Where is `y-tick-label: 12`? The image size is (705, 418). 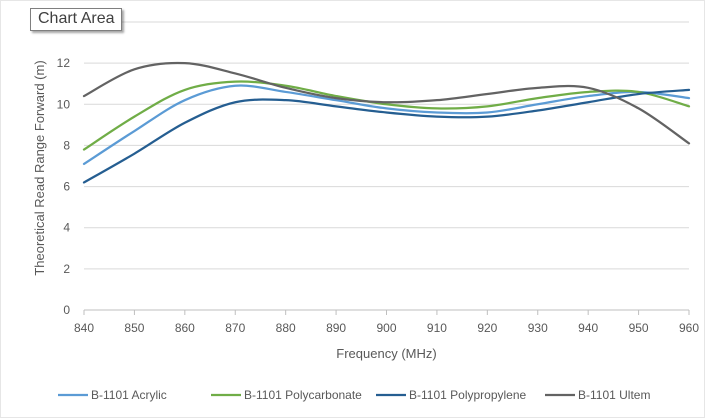 y-tick-label: 12 is located at coordinates (64, 63).